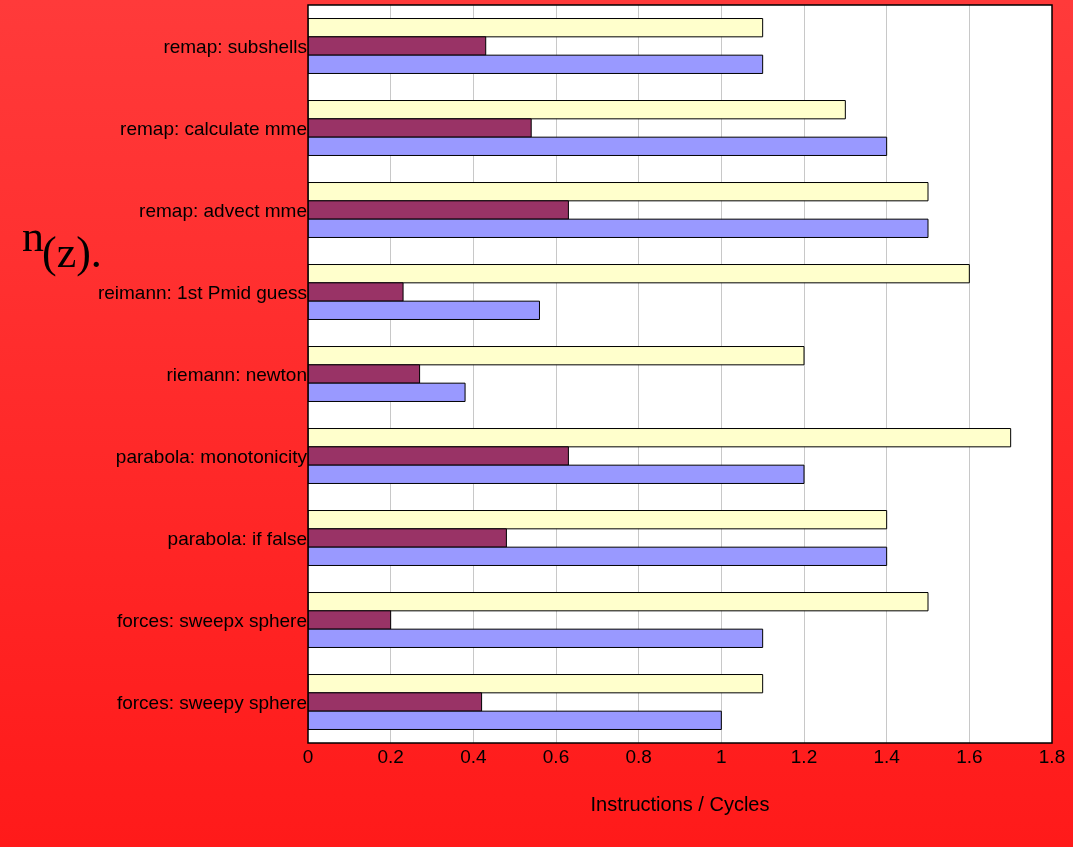 This screenshot has width=1073, height=847. I want to click on x-tick-label: 0.8, so click(638, 756).